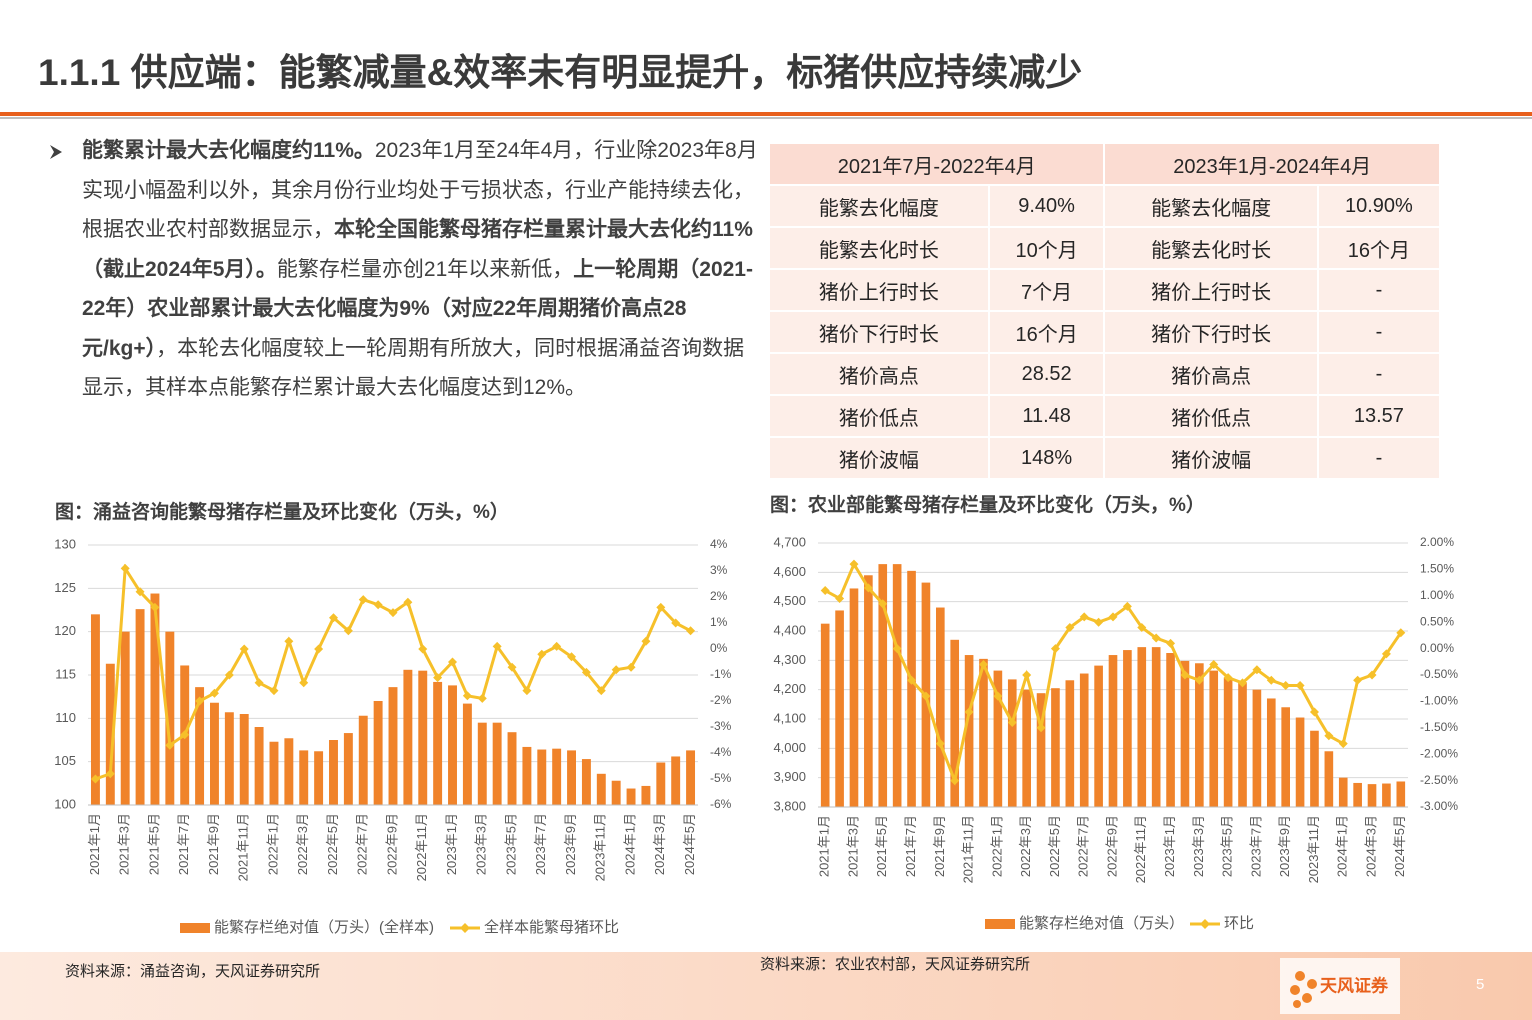 This screenshot has height=1020, width=1532. What do you see at coordinates (1437, 542) in the screenshot?
I see `y2-tick-label: 2.00%` at bounding box center [1437, 542].